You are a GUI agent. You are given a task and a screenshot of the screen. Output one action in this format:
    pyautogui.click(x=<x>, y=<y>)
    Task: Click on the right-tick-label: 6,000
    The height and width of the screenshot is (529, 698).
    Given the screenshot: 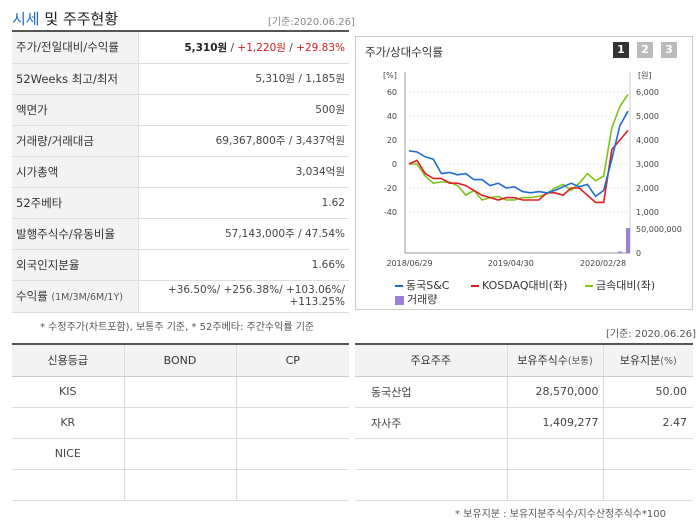 What is the action you would take?
    pyautogui.click(x=647, y=92)
    